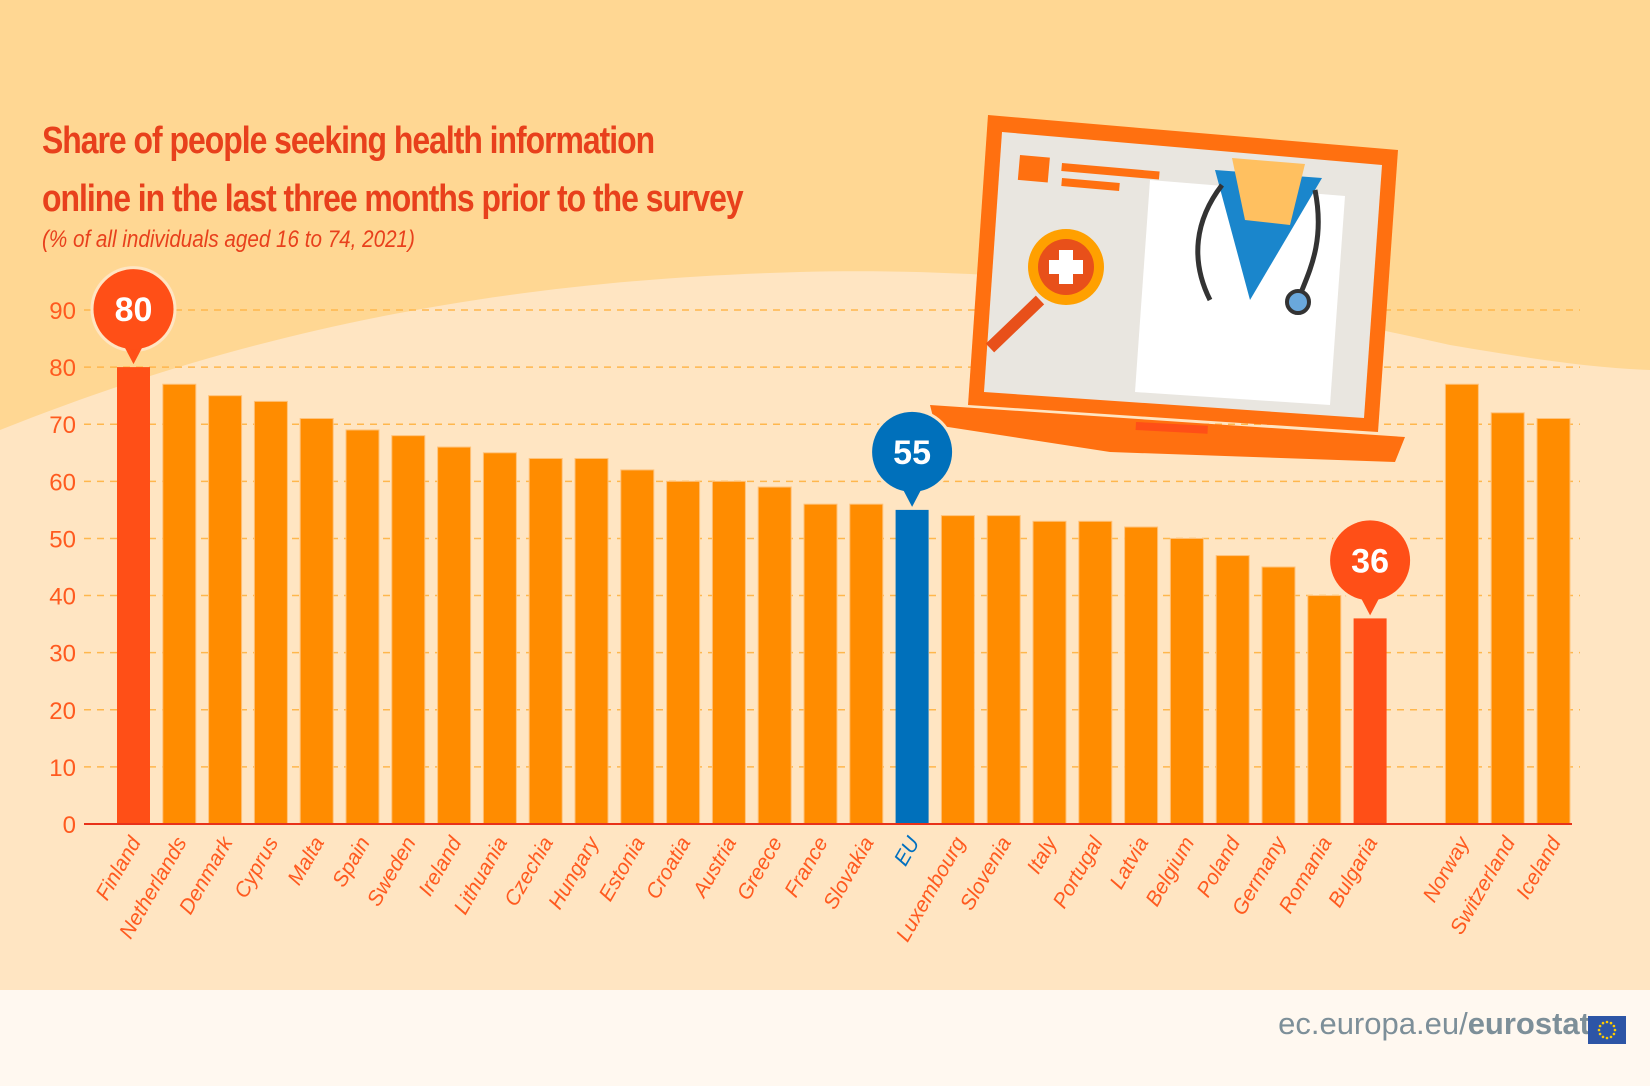 This screenshot has height=1086, width=1650. What do you see at coordinates (912, 666) in the screenshot?
I see `bar-eu` at bounding box center [912, 666].